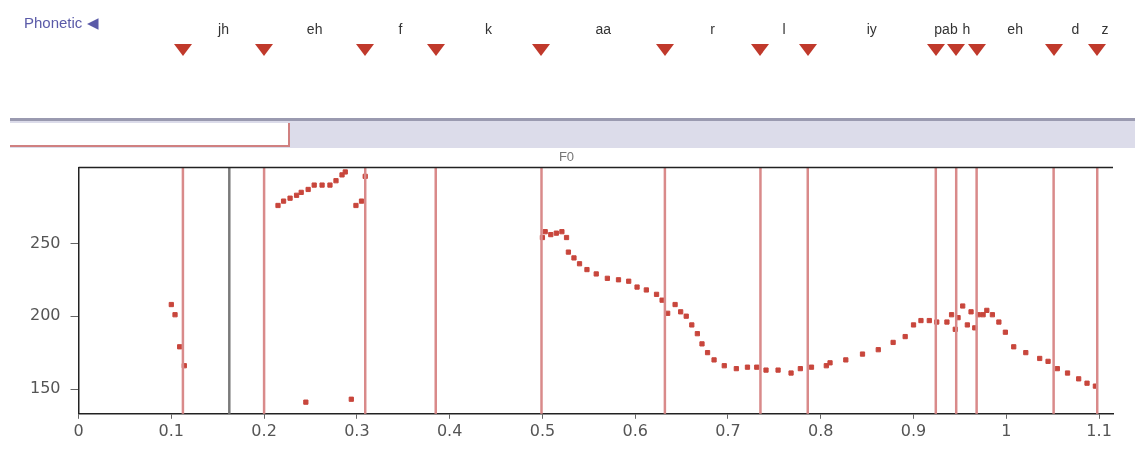 The width and height of the screenshot is (1135, 450). Describe the element at coordinates (635, 430) in the screenshot. I see `x-tick-label: 0.6` at that location.